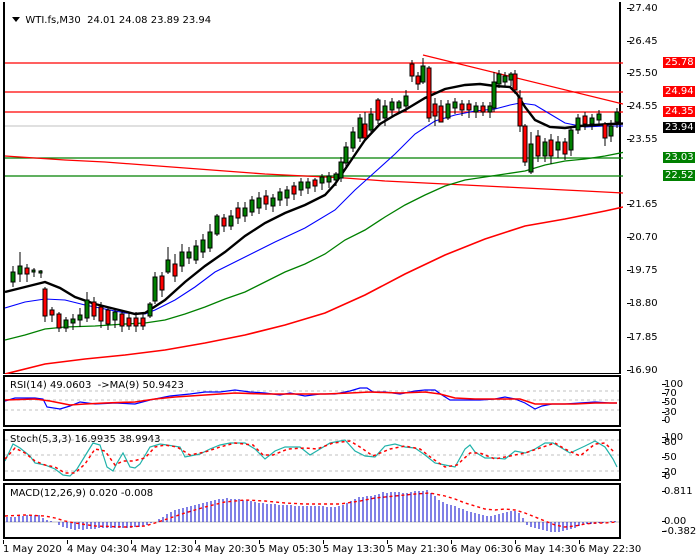 This screenshot has width=700, height=560. I want to click on price-tick: 21.65, so click(642, 204).